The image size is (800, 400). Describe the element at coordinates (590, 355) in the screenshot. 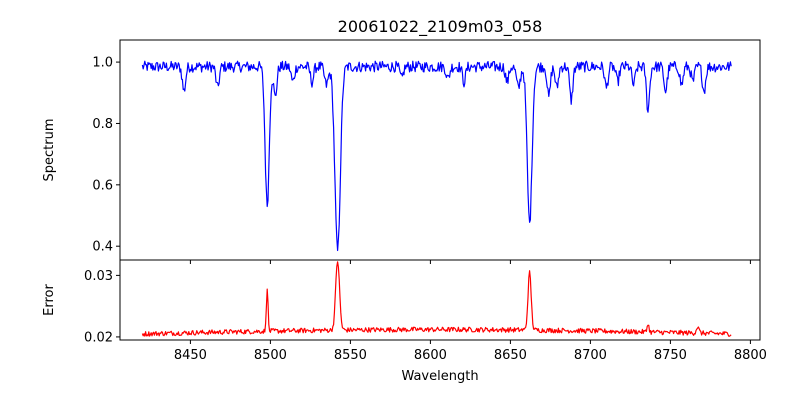

I see `error-x-tick-label: 8700` at that location.